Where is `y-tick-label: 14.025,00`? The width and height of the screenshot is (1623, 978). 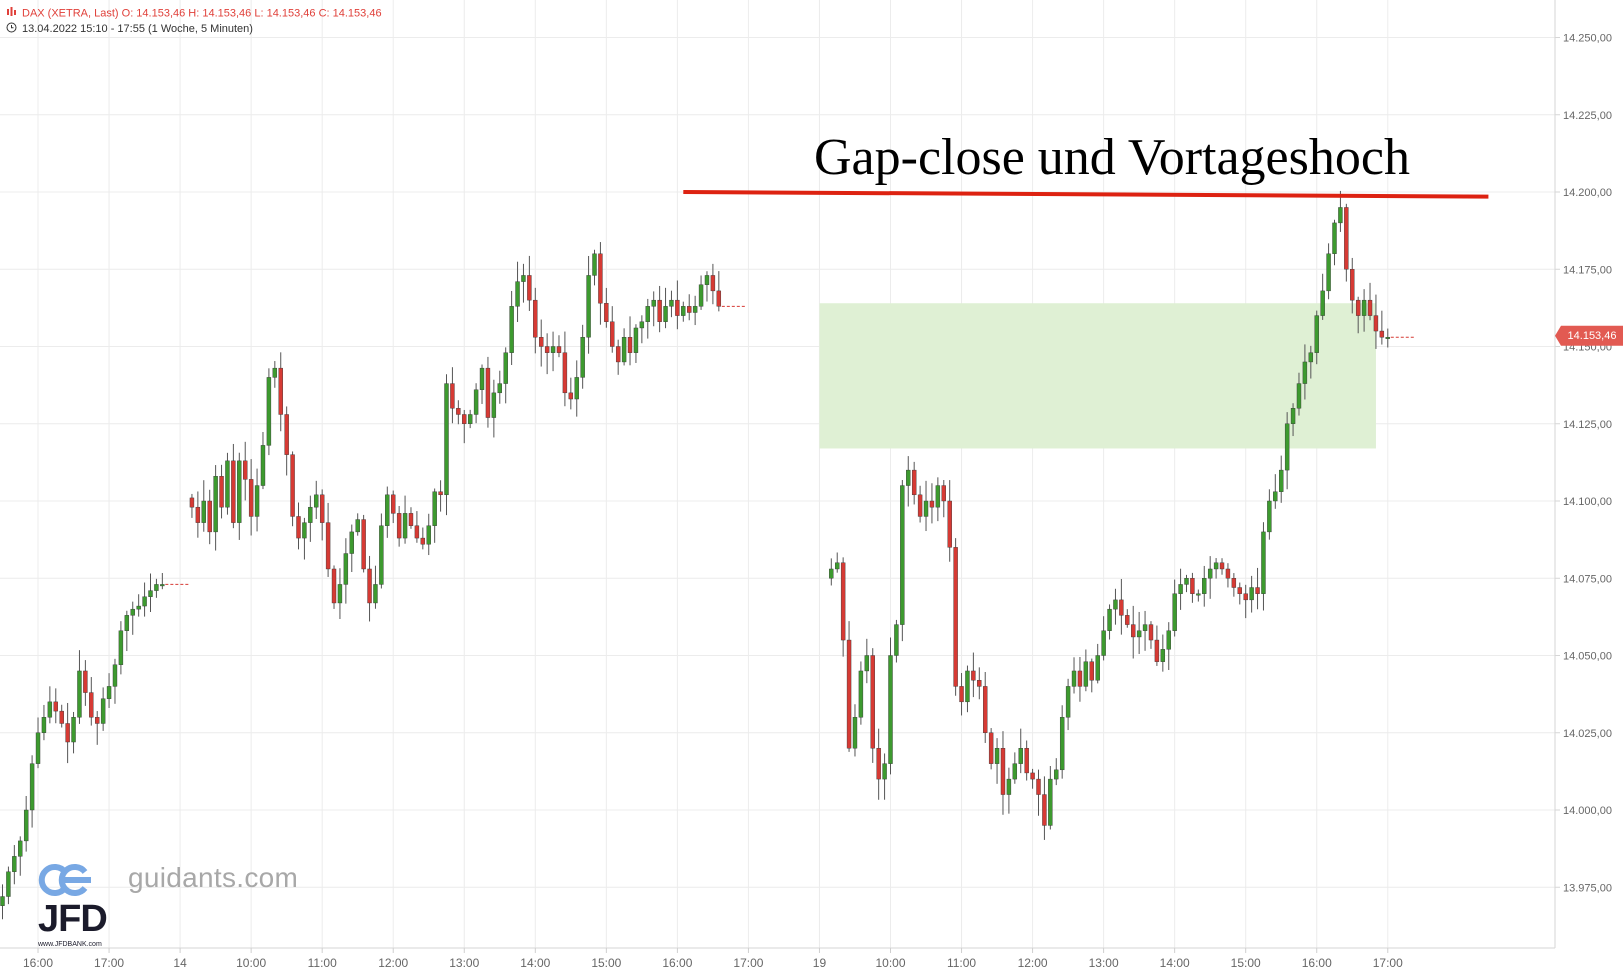
y-tick-label: 14.025,00 is located at coordinates (1587, 734).